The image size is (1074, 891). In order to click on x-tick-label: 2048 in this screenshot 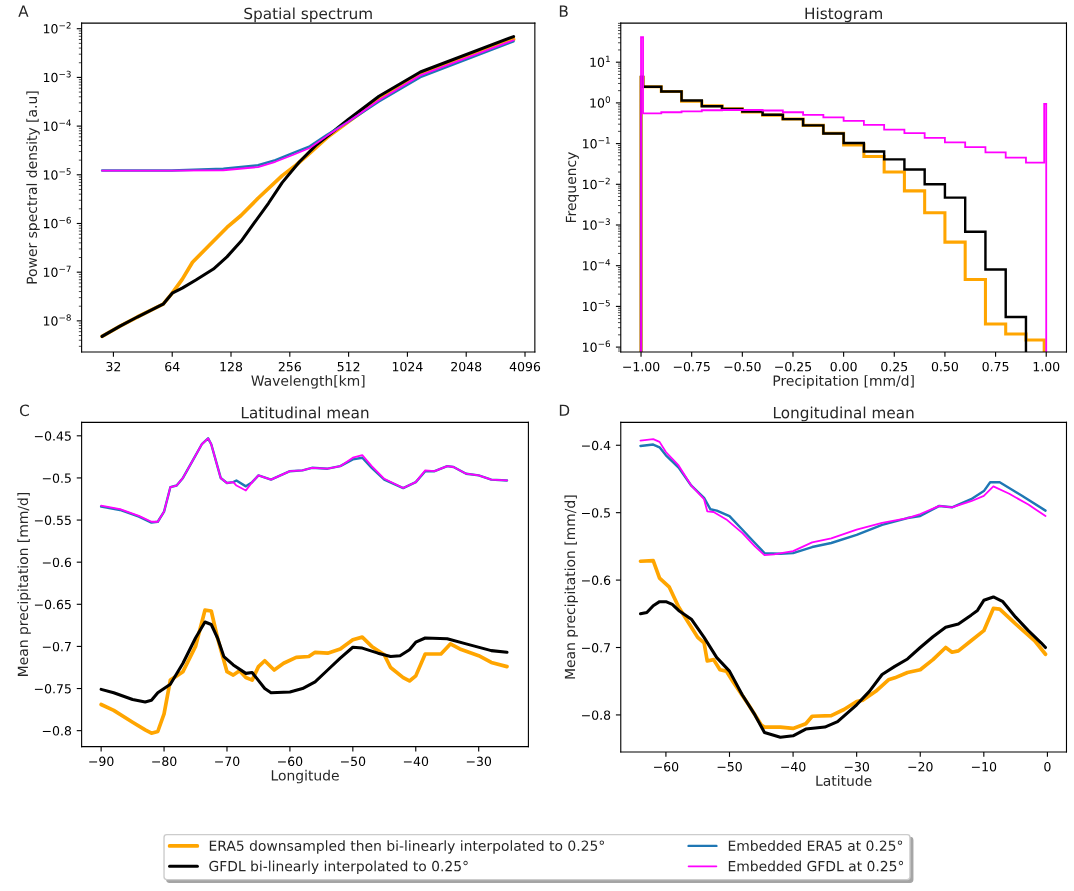, I will do `click(466, 366)`.